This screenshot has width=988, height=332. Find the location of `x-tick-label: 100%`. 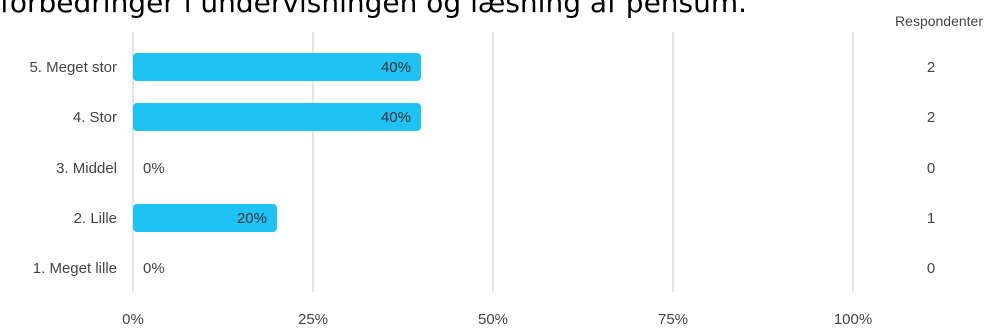

x-tick-label: 100% is located at coordinates (853, 319).